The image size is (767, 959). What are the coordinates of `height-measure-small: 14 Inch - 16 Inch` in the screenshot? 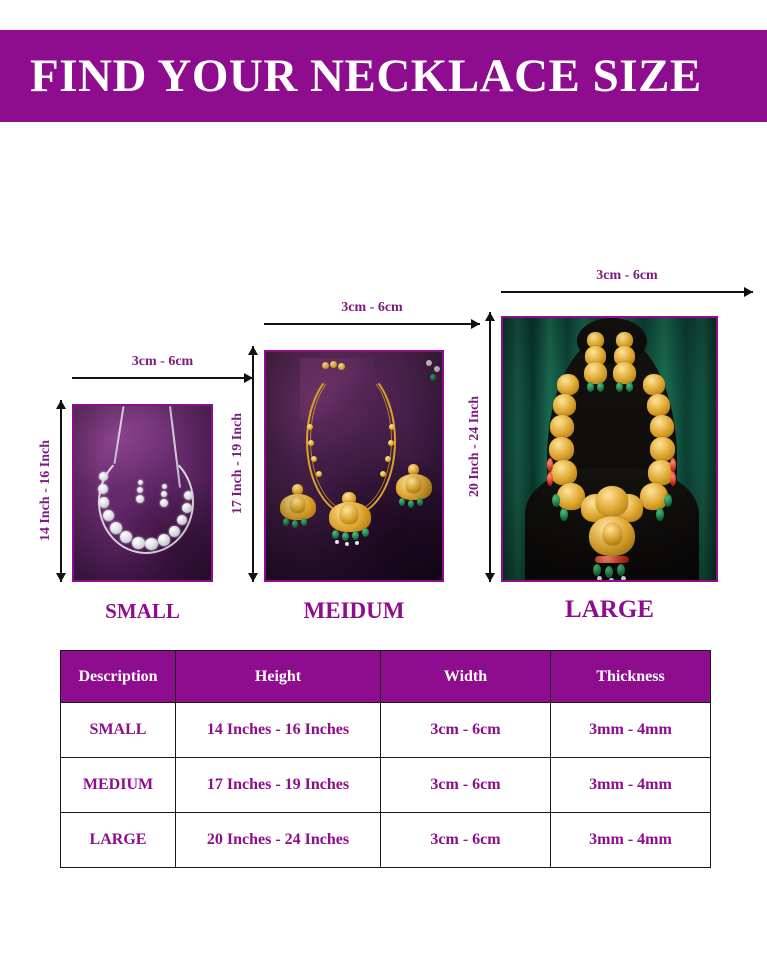 It's located at (52, 491).